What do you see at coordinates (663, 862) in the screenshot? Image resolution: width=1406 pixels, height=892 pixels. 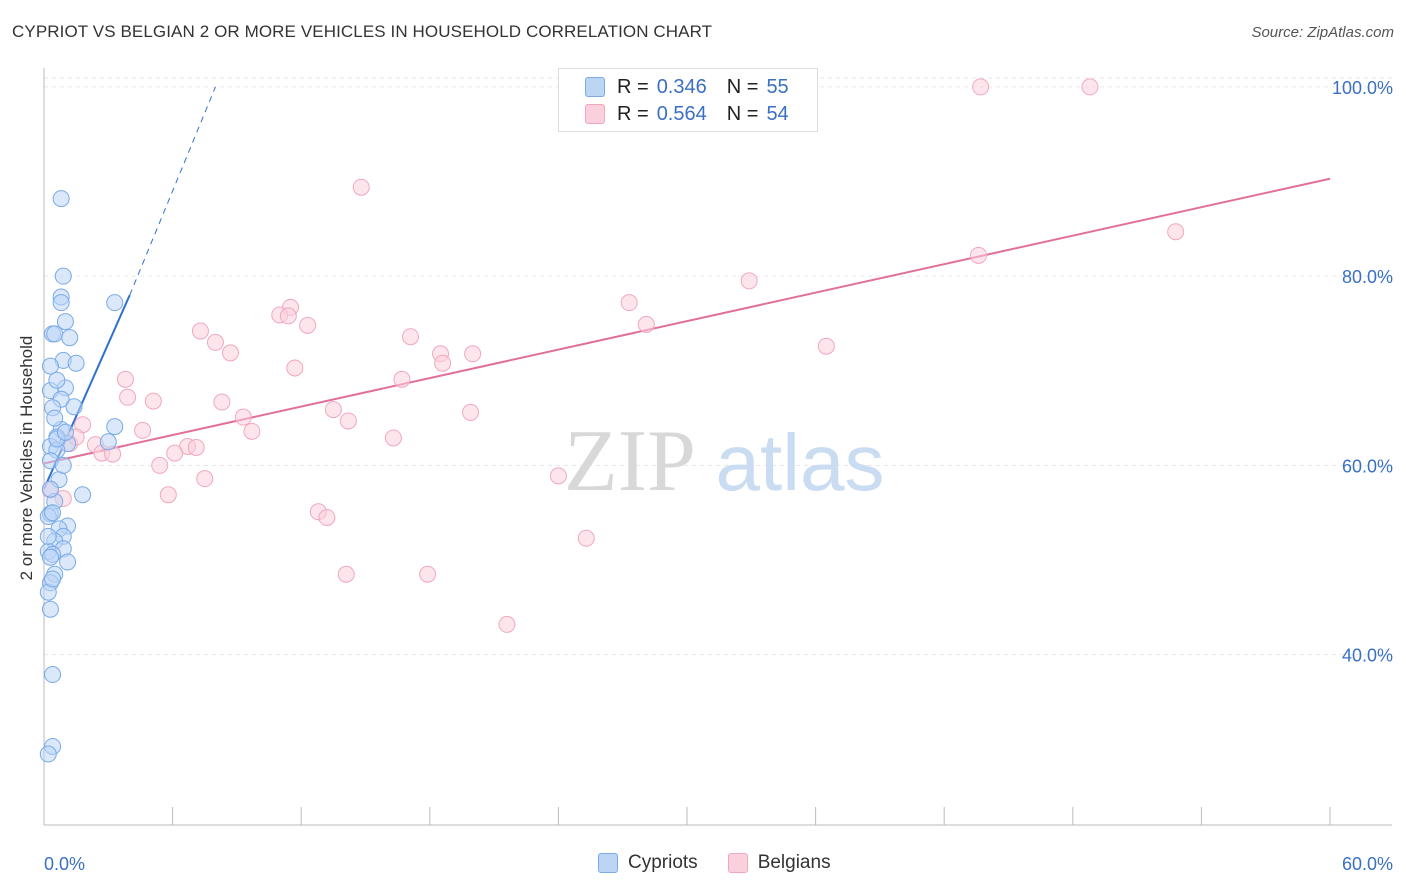 I see `cypriots-legend-label: Cypriots` at bounding box center [663, 862].